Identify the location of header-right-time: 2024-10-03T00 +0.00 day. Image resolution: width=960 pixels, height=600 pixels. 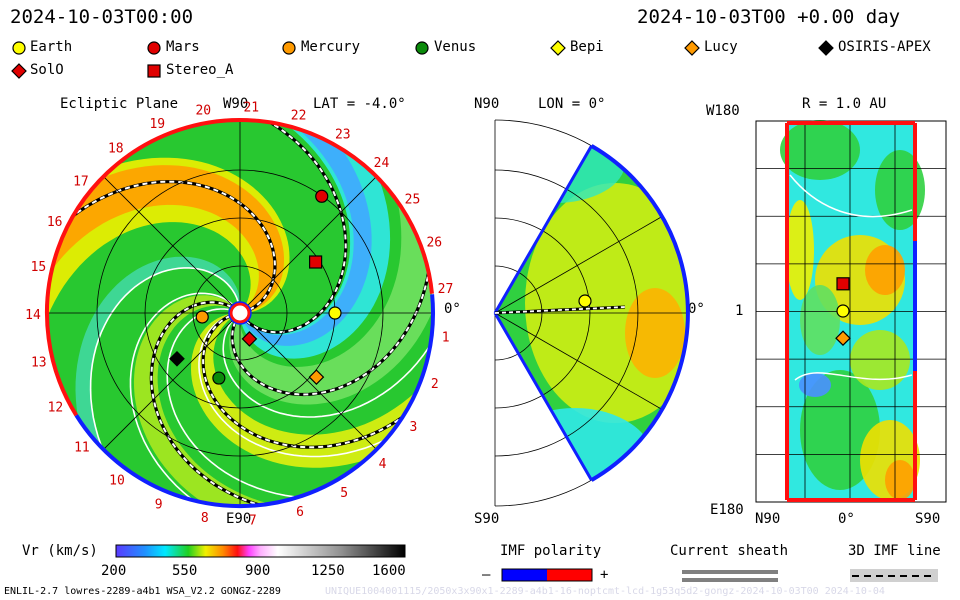
(769, 17).